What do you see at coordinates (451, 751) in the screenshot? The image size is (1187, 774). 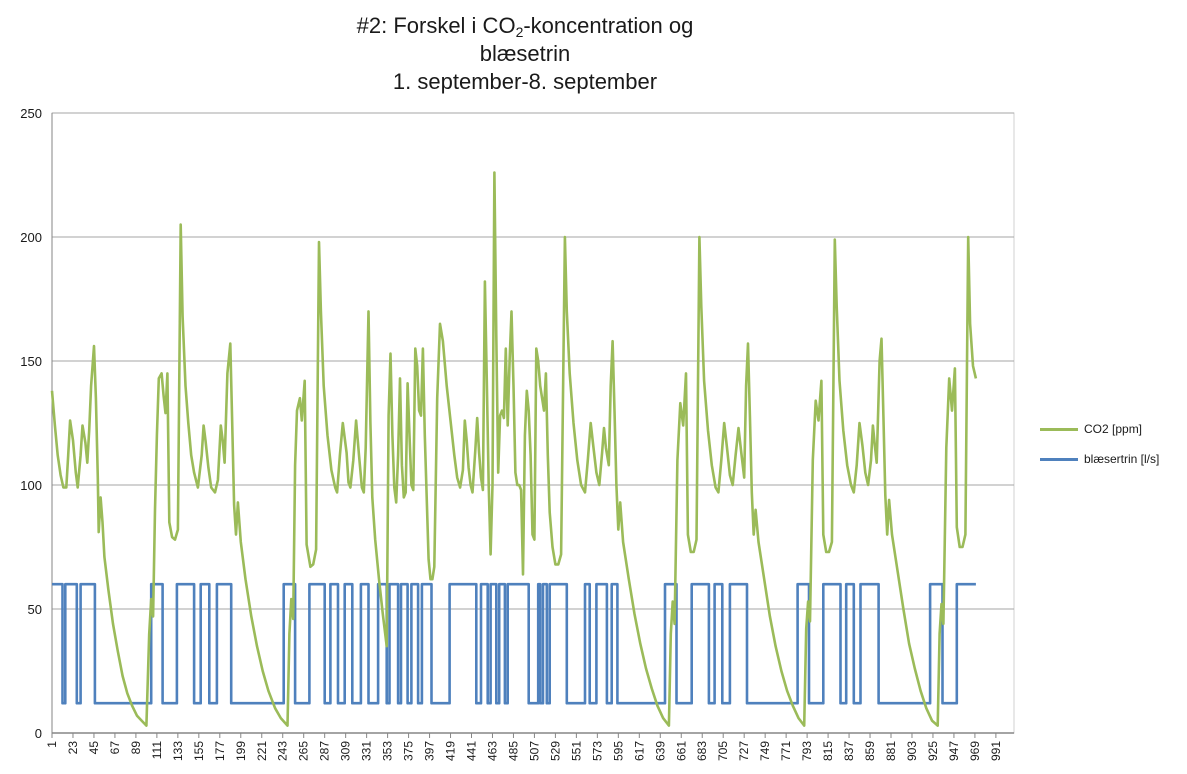 I see `x-tick-label-419: 419` at bounding box center [451, 751].